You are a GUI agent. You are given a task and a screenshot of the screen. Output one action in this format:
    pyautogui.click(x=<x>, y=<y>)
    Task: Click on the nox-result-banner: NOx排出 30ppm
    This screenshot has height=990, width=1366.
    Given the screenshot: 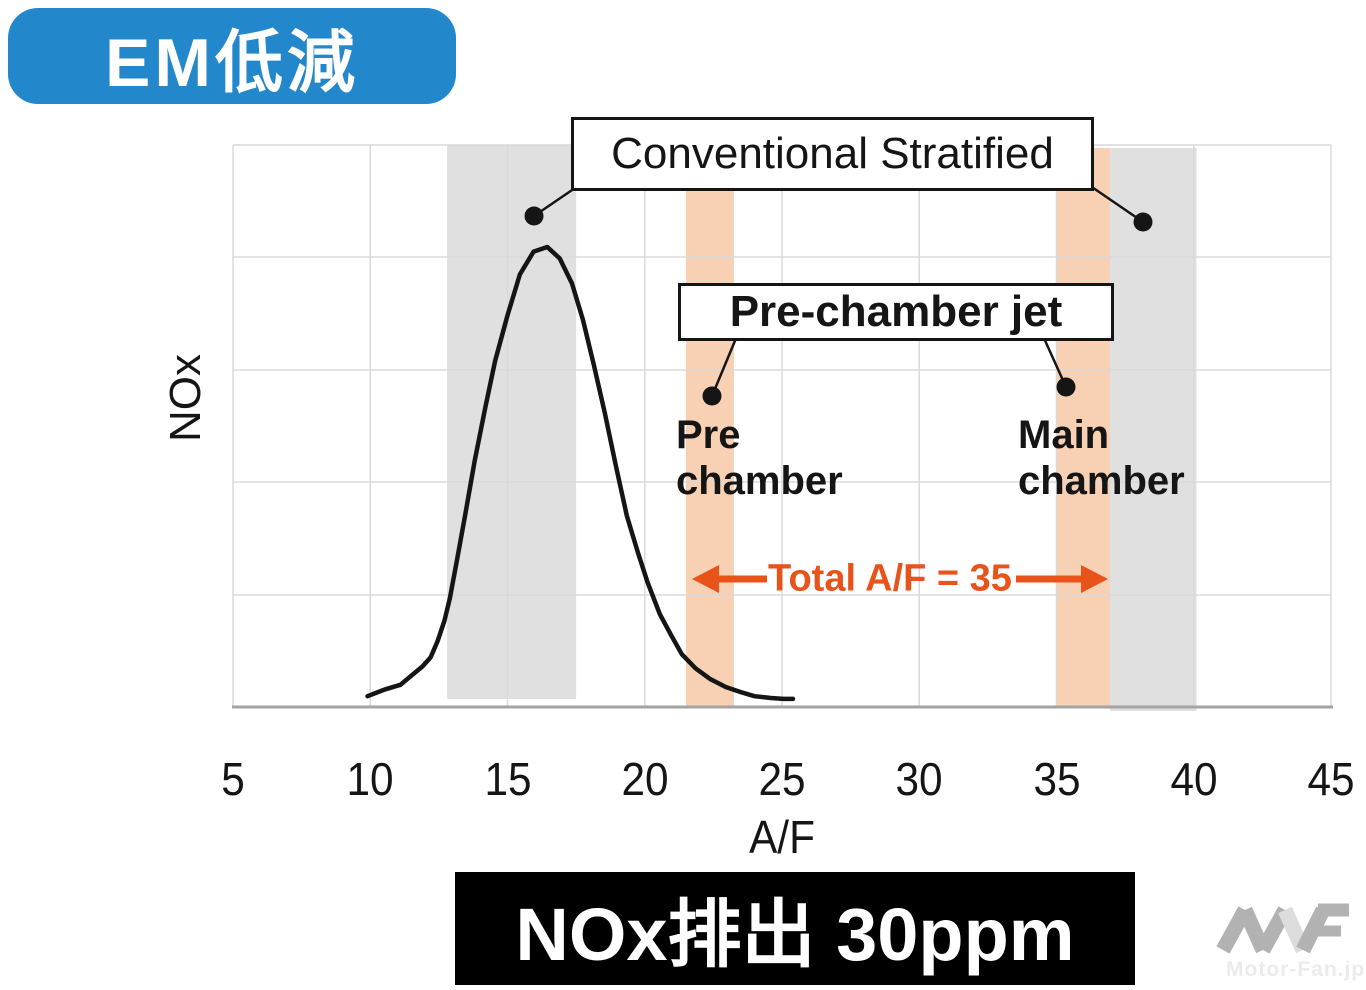 What is the action you would take?
    pyautogui.click(x=795, y=928)
    